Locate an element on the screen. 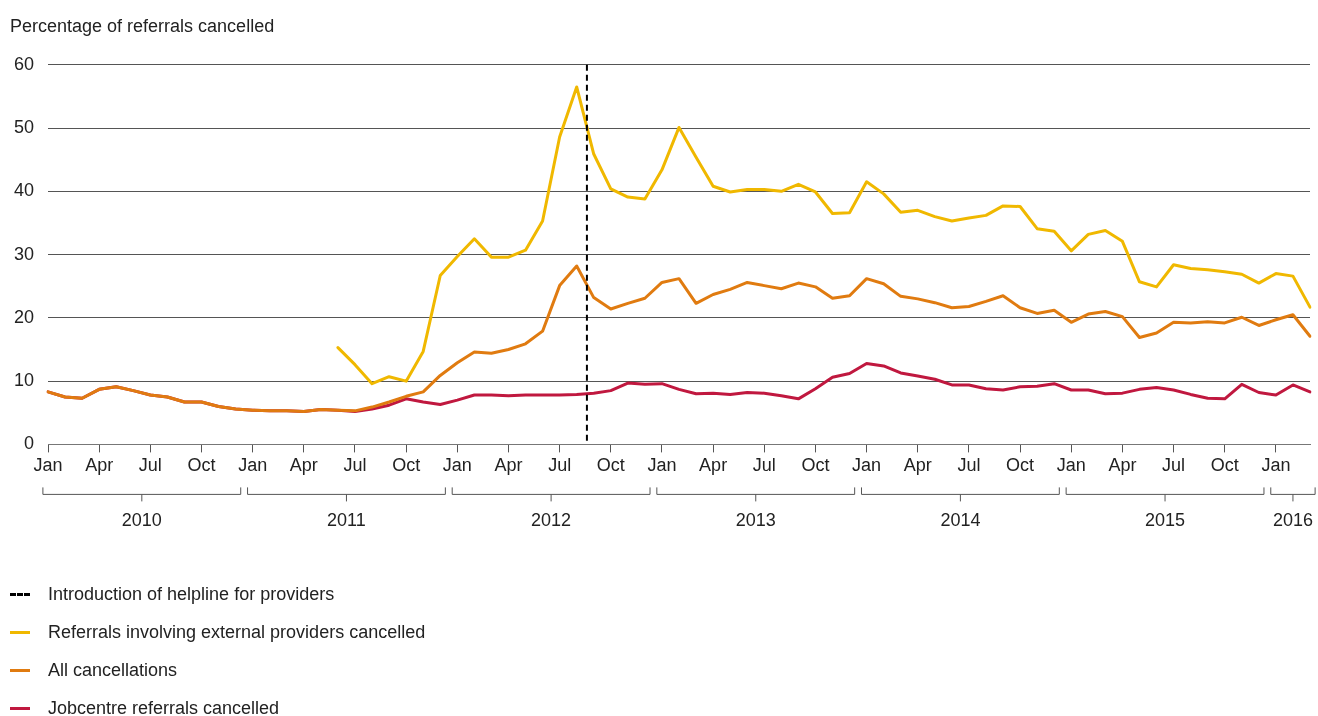  y-tick-label: 0 is located at coordinates (29, 443).